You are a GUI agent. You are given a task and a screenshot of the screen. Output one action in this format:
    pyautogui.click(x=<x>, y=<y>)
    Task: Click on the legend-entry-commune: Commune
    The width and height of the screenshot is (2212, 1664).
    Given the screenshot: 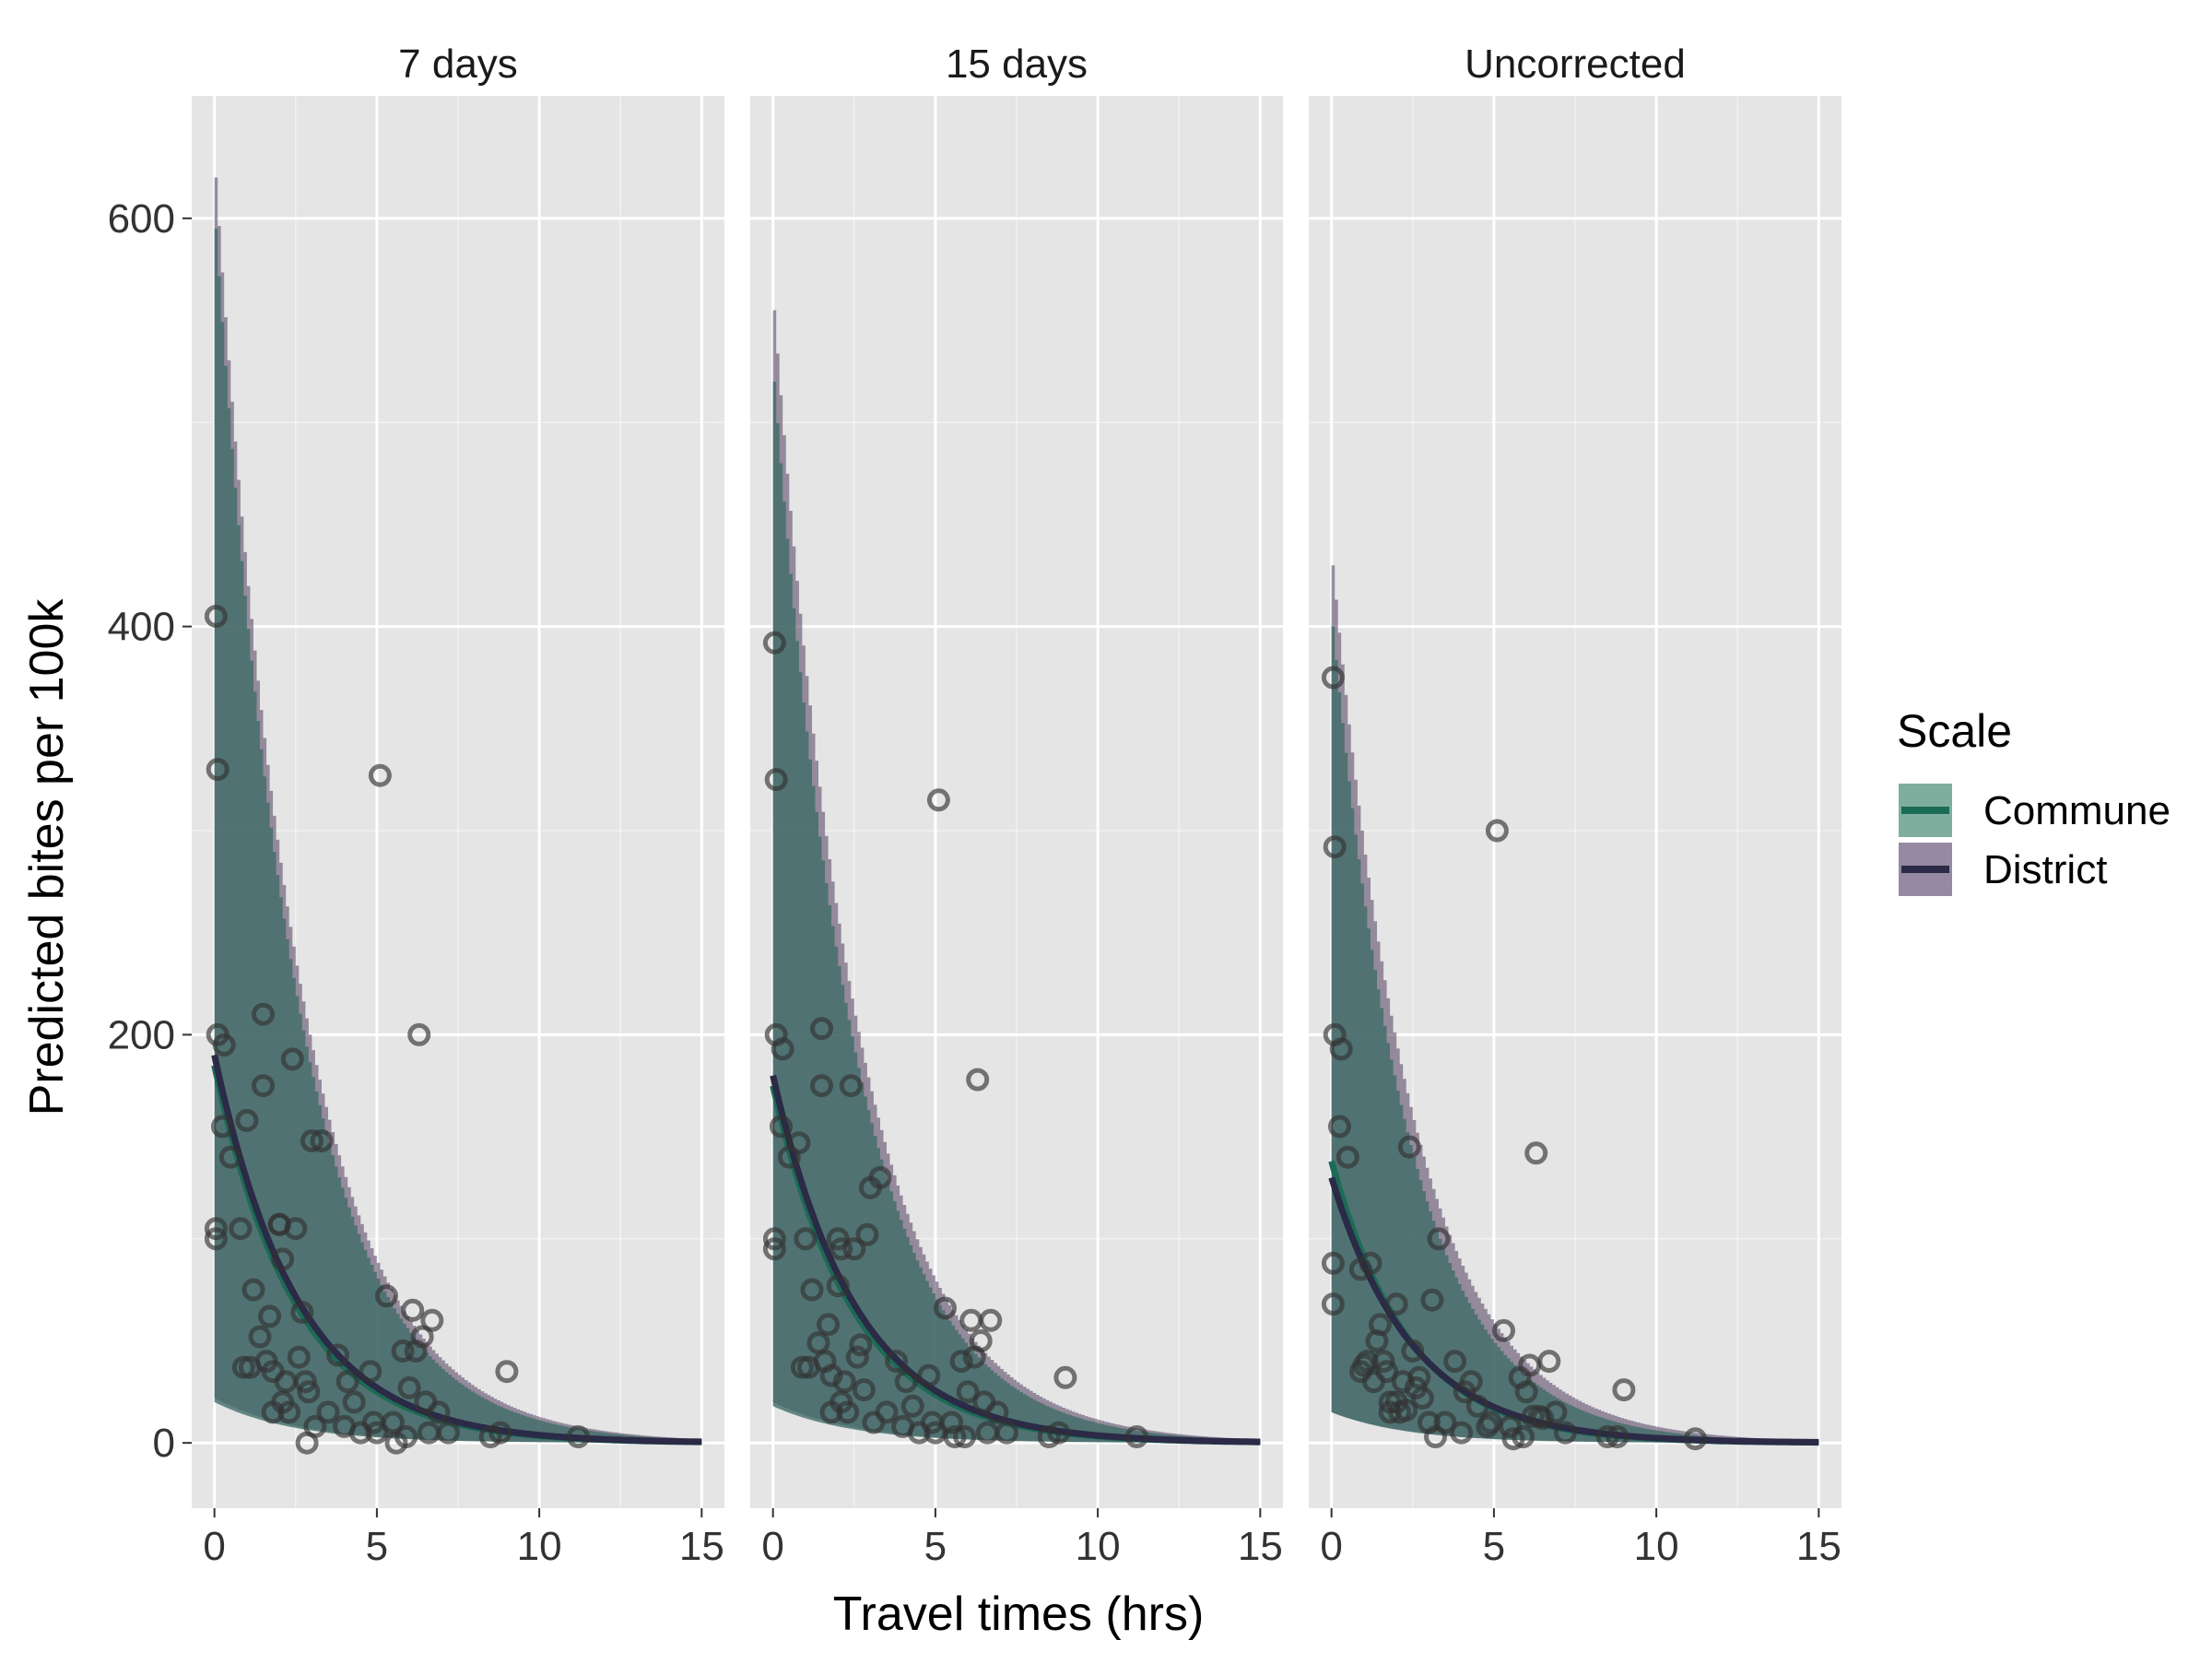 What is the action you would take?
    pyautogui.click(x=2035, y=810)
    